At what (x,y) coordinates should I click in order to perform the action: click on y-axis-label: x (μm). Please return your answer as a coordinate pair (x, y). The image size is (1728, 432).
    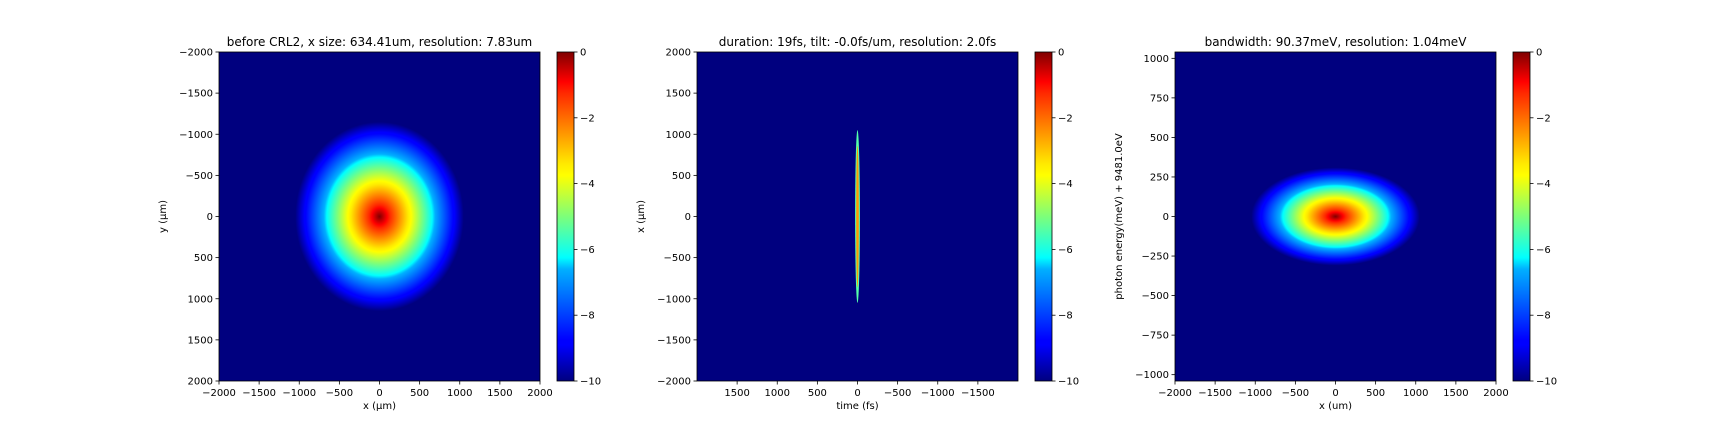
    Looking at the image, I should click on (641, 216).